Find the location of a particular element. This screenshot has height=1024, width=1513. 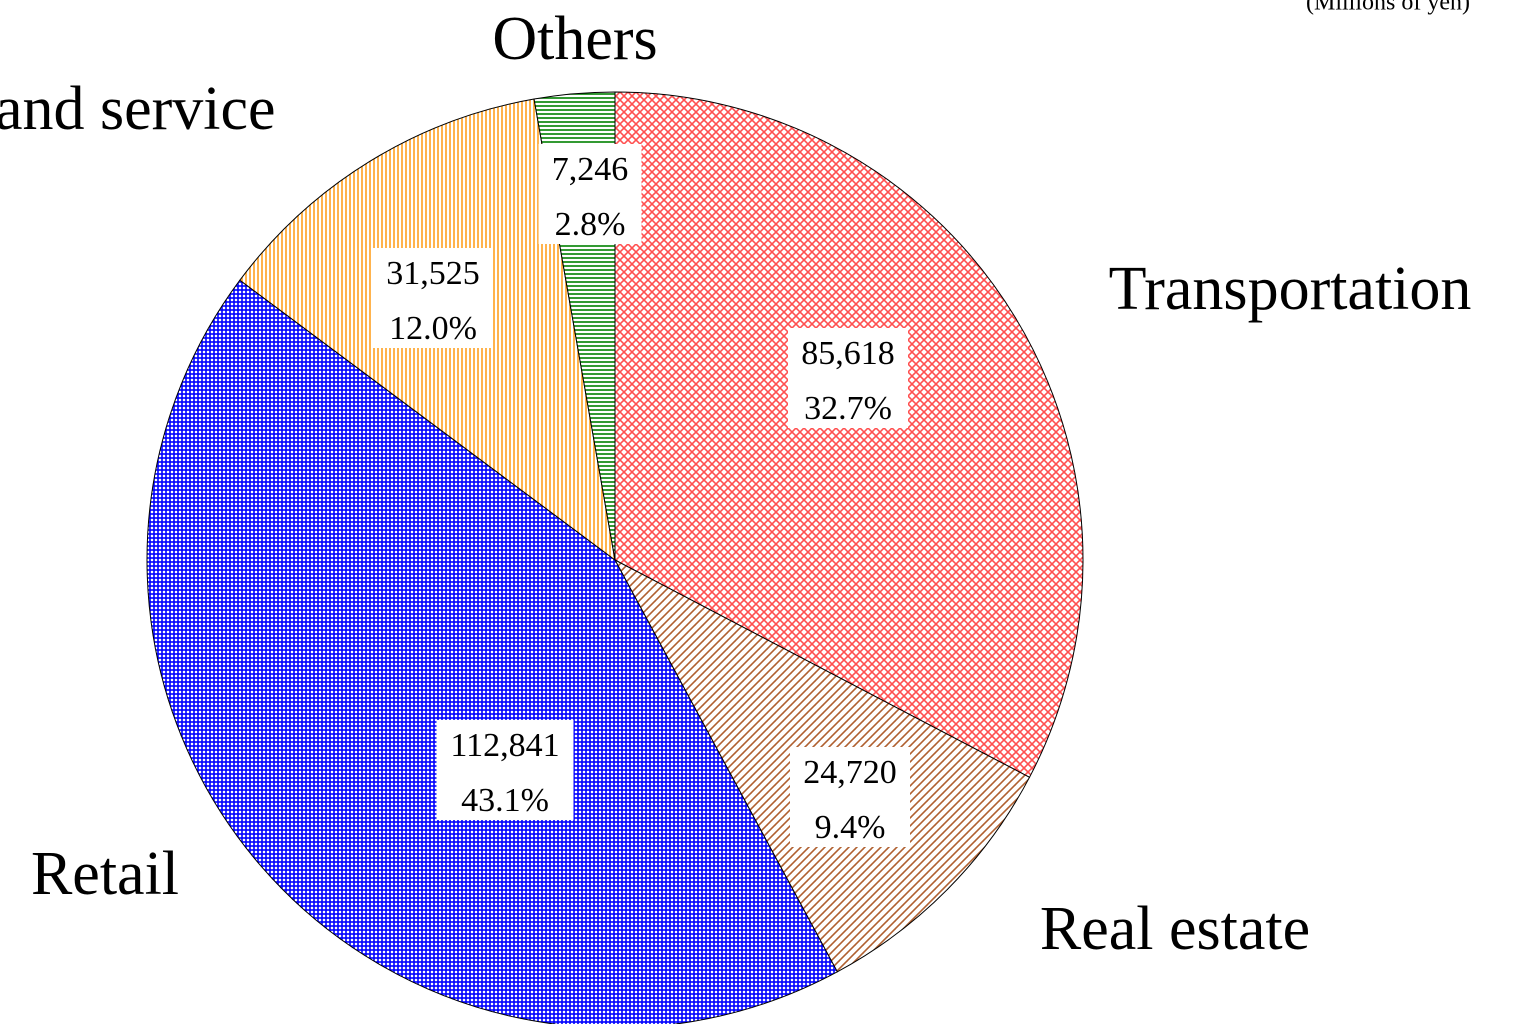

category-label: Others is located at coordinates (574, 39).